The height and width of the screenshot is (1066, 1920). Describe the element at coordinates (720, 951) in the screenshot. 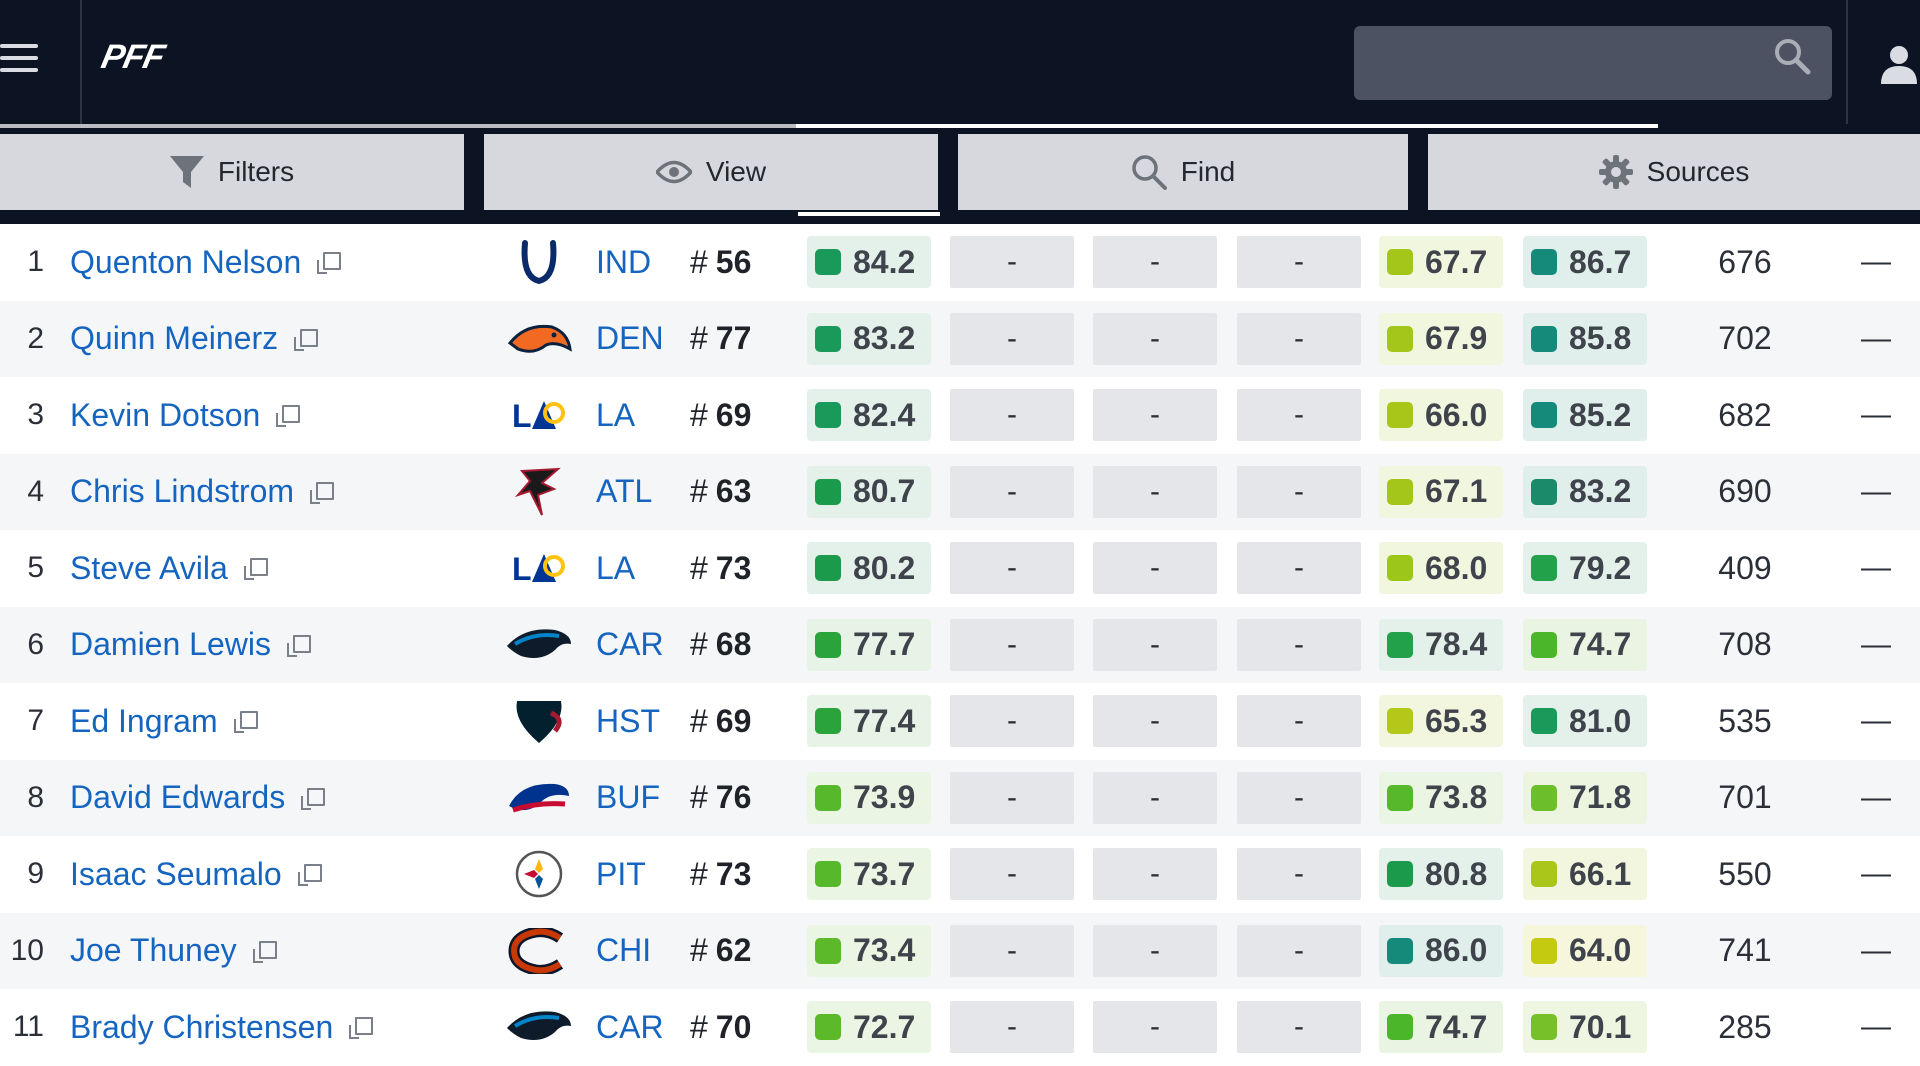

I see `jersey-number: #62` at that location.